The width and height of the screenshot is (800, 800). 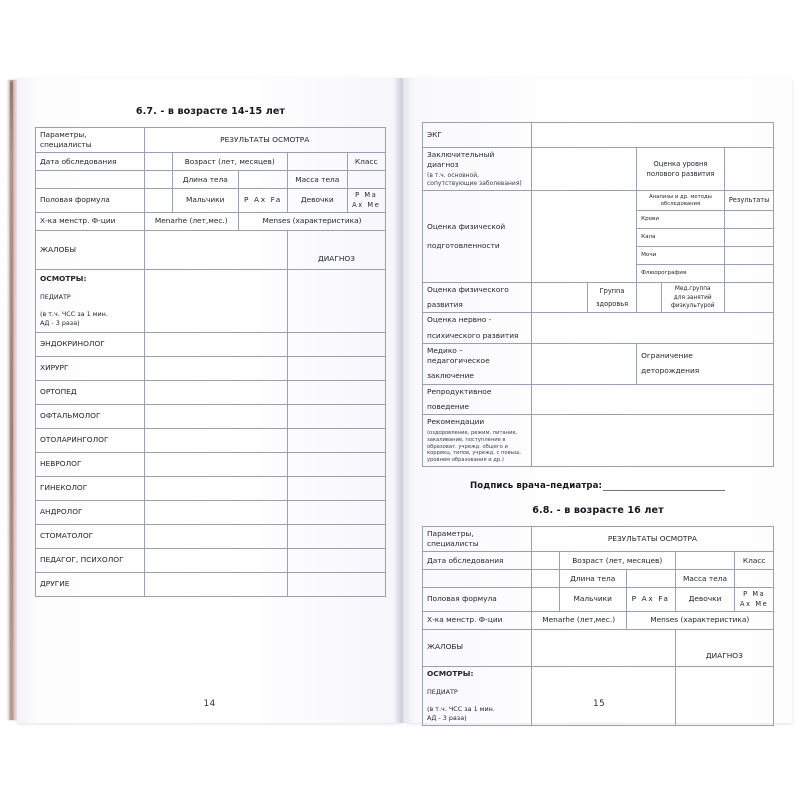 I want to click on health-group-line-1: Группа, so click(x=612, y=290).